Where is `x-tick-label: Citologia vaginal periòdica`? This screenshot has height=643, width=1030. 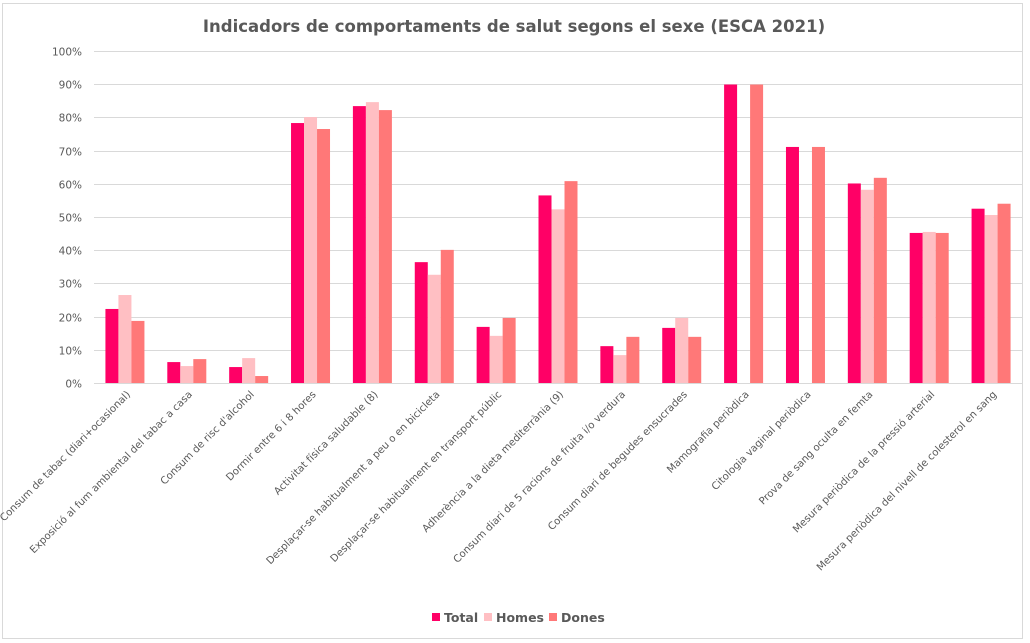
x-tick-label: Citologia vaginal periòdica is located at coordinates (761, 441).